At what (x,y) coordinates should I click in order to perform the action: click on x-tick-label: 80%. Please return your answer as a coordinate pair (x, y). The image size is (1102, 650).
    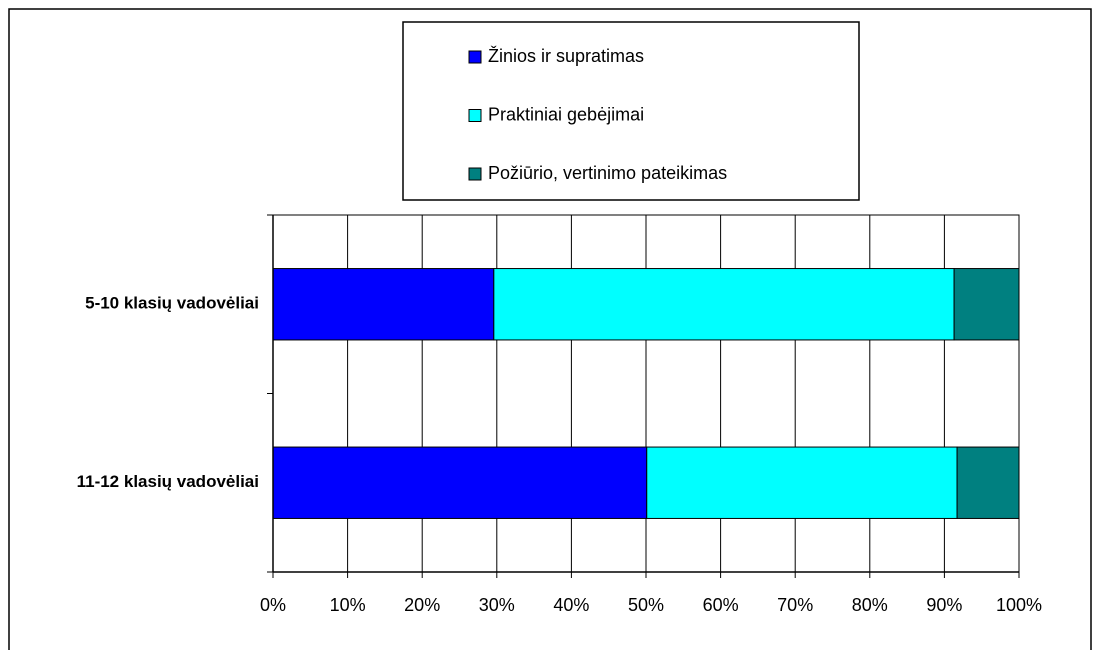
    Looking at the image, I should click on (870, 605).